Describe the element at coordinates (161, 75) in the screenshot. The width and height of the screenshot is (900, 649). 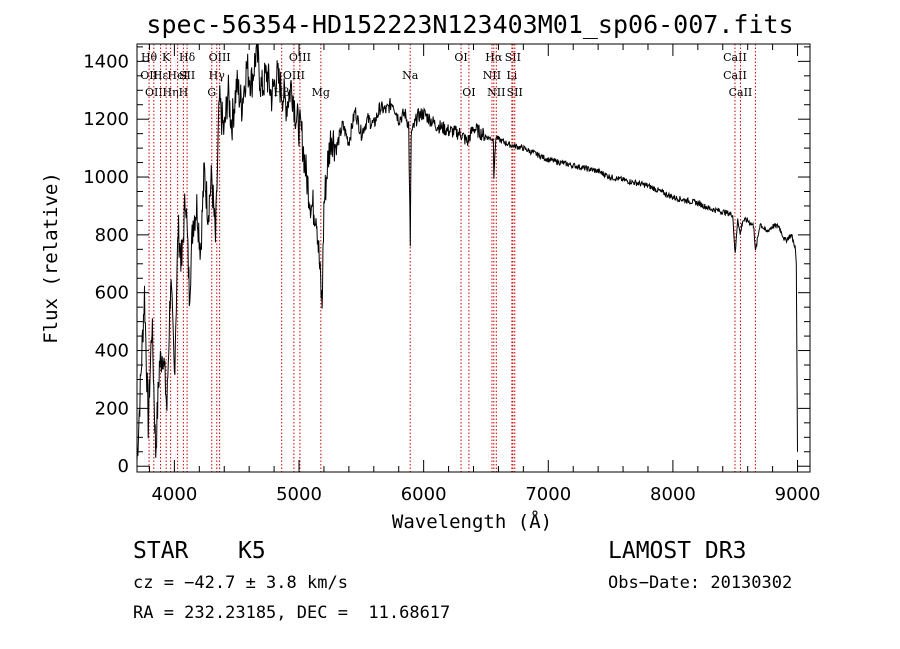
I see `line-label: Hε` at that location.